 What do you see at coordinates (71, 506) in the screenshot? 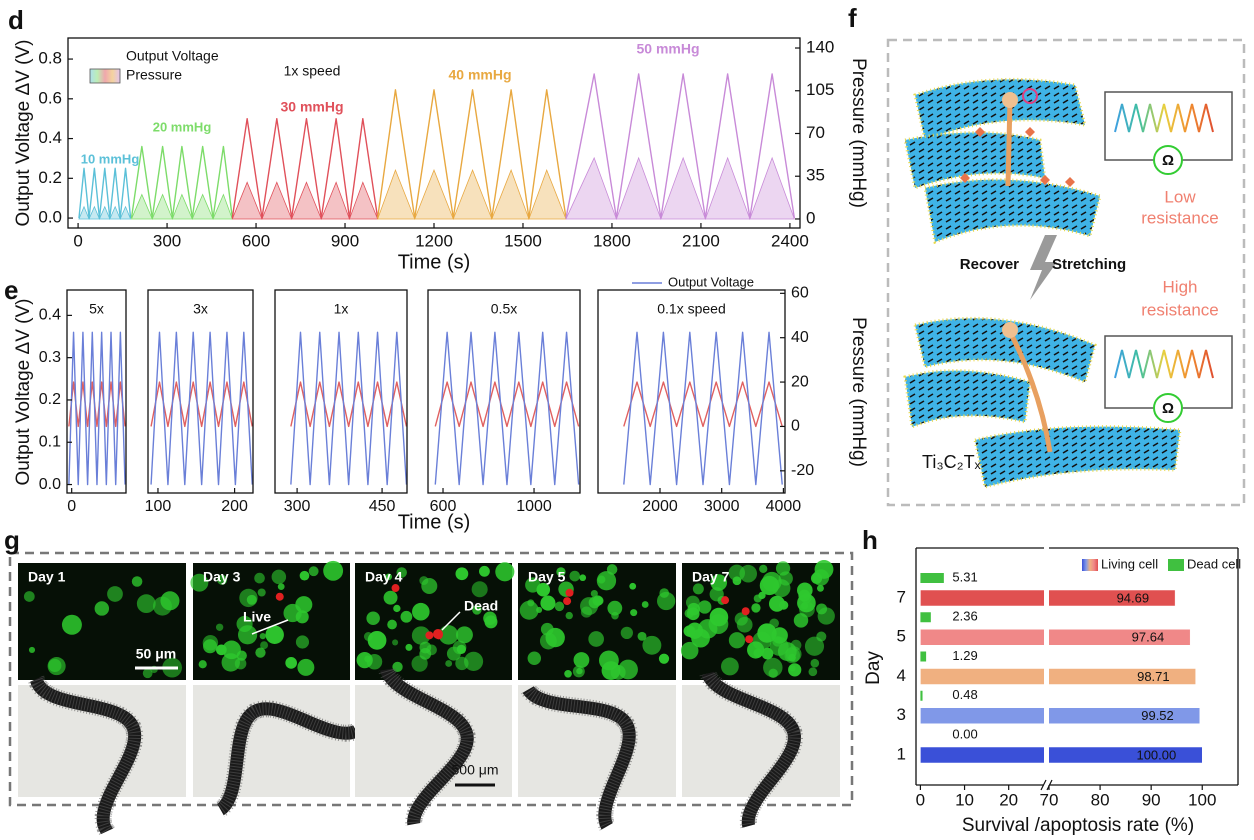
I see `x-tick-label: 0` at bounding box center [71, 506].